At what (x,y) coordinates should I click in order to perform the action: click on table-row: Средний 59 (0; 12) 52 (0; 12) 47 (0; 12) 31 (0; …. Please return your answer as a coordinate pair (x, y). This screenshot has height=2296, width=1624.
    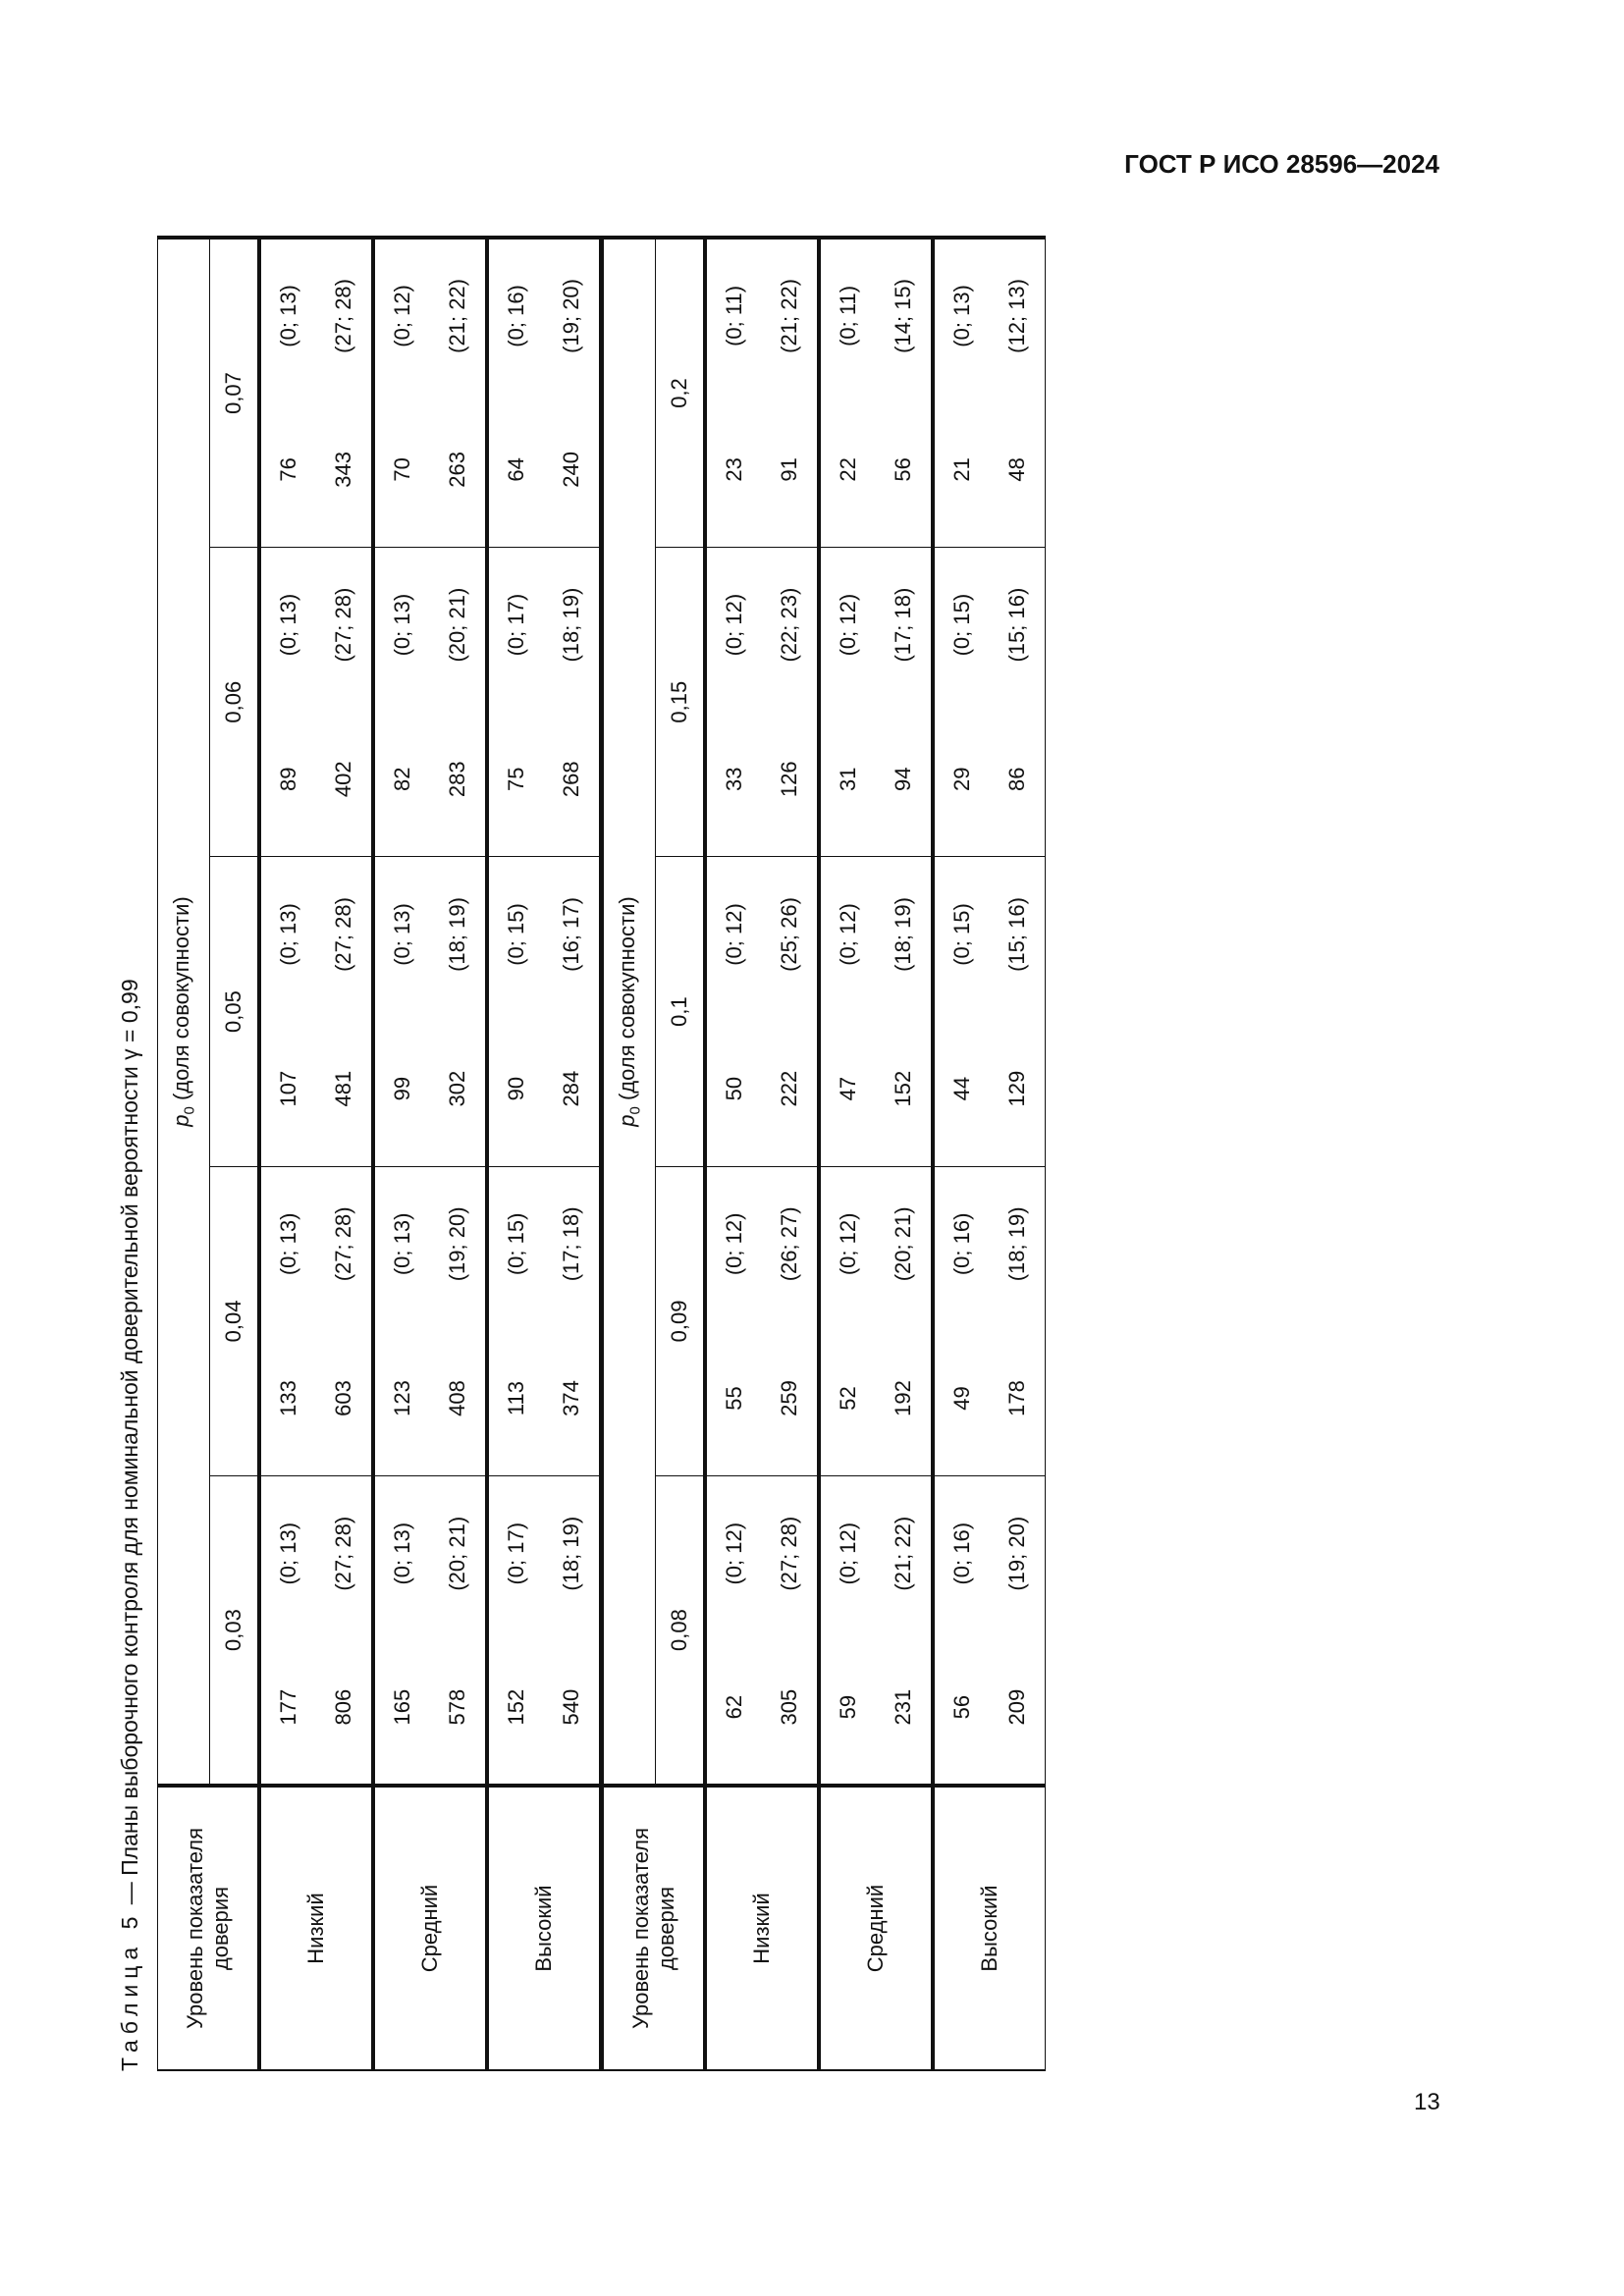
    Looking at the image, I should click on (876, 1154).